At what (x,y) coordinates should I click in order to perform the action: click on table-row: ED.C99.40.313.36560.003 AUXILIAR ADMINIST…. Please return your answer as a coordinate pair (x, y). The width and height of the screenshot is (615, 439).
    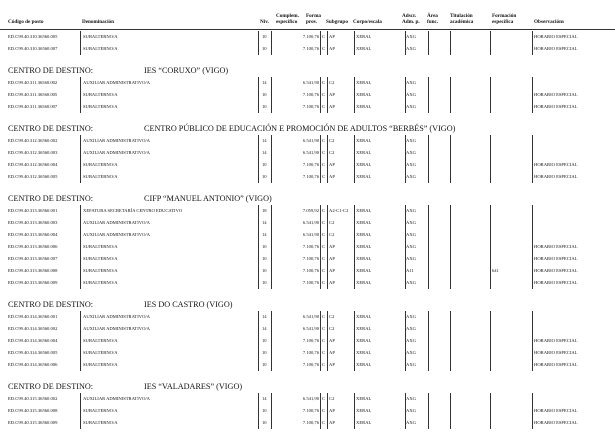
    Looking at the image, I should click on (307, 223).